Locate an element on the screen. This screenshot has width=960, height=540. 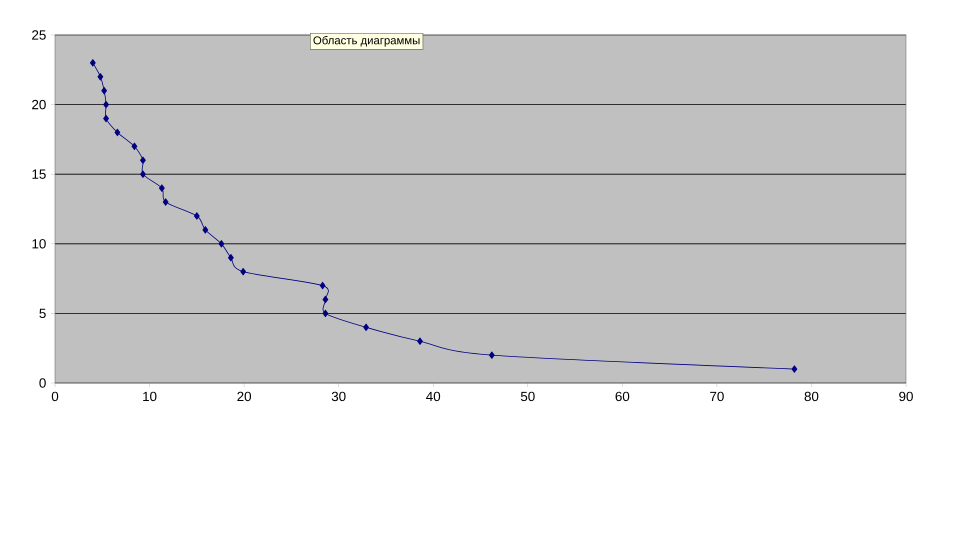
y-tick-label: 20 is located at coordinates (39, 105).